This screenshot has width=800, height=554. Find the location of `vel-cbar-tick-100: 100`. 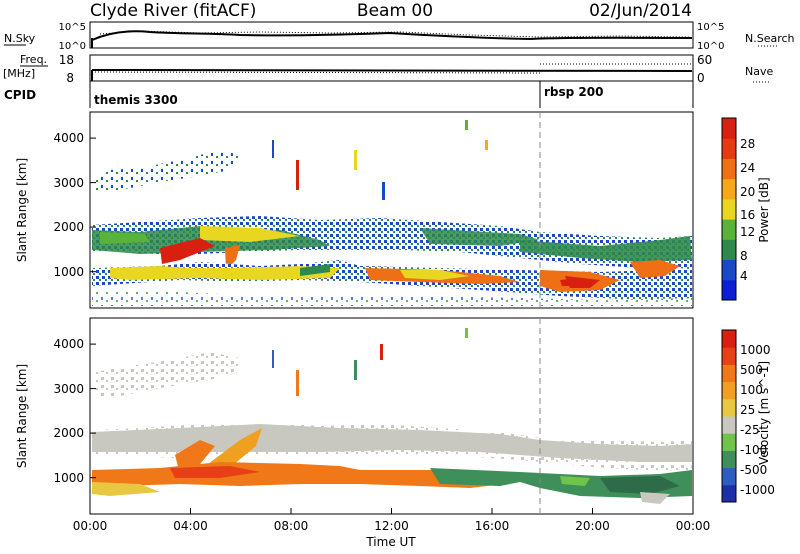

vel-cbar-tick-100: 100 is located at coordinates (751, 390).